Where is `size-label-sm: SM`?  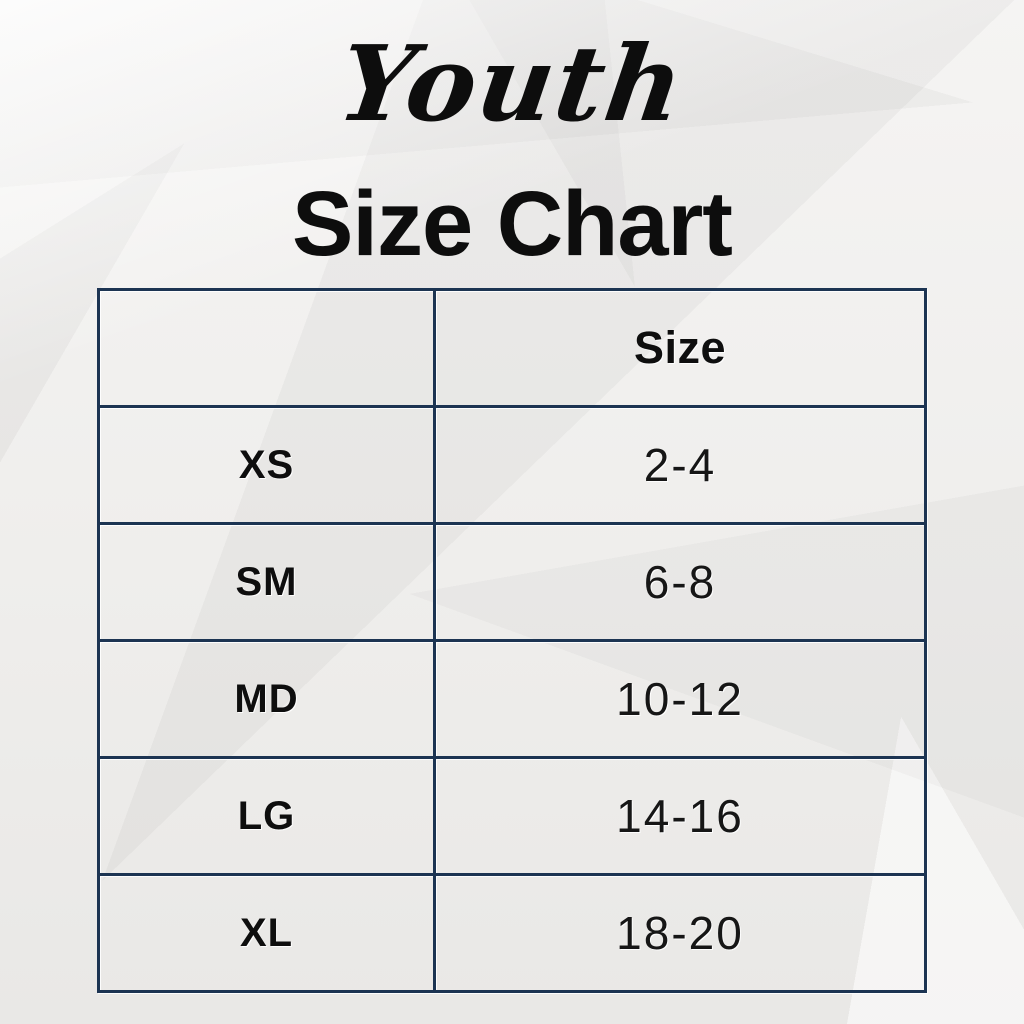 size-label-sm: SM is located at coordinates (266, 582).